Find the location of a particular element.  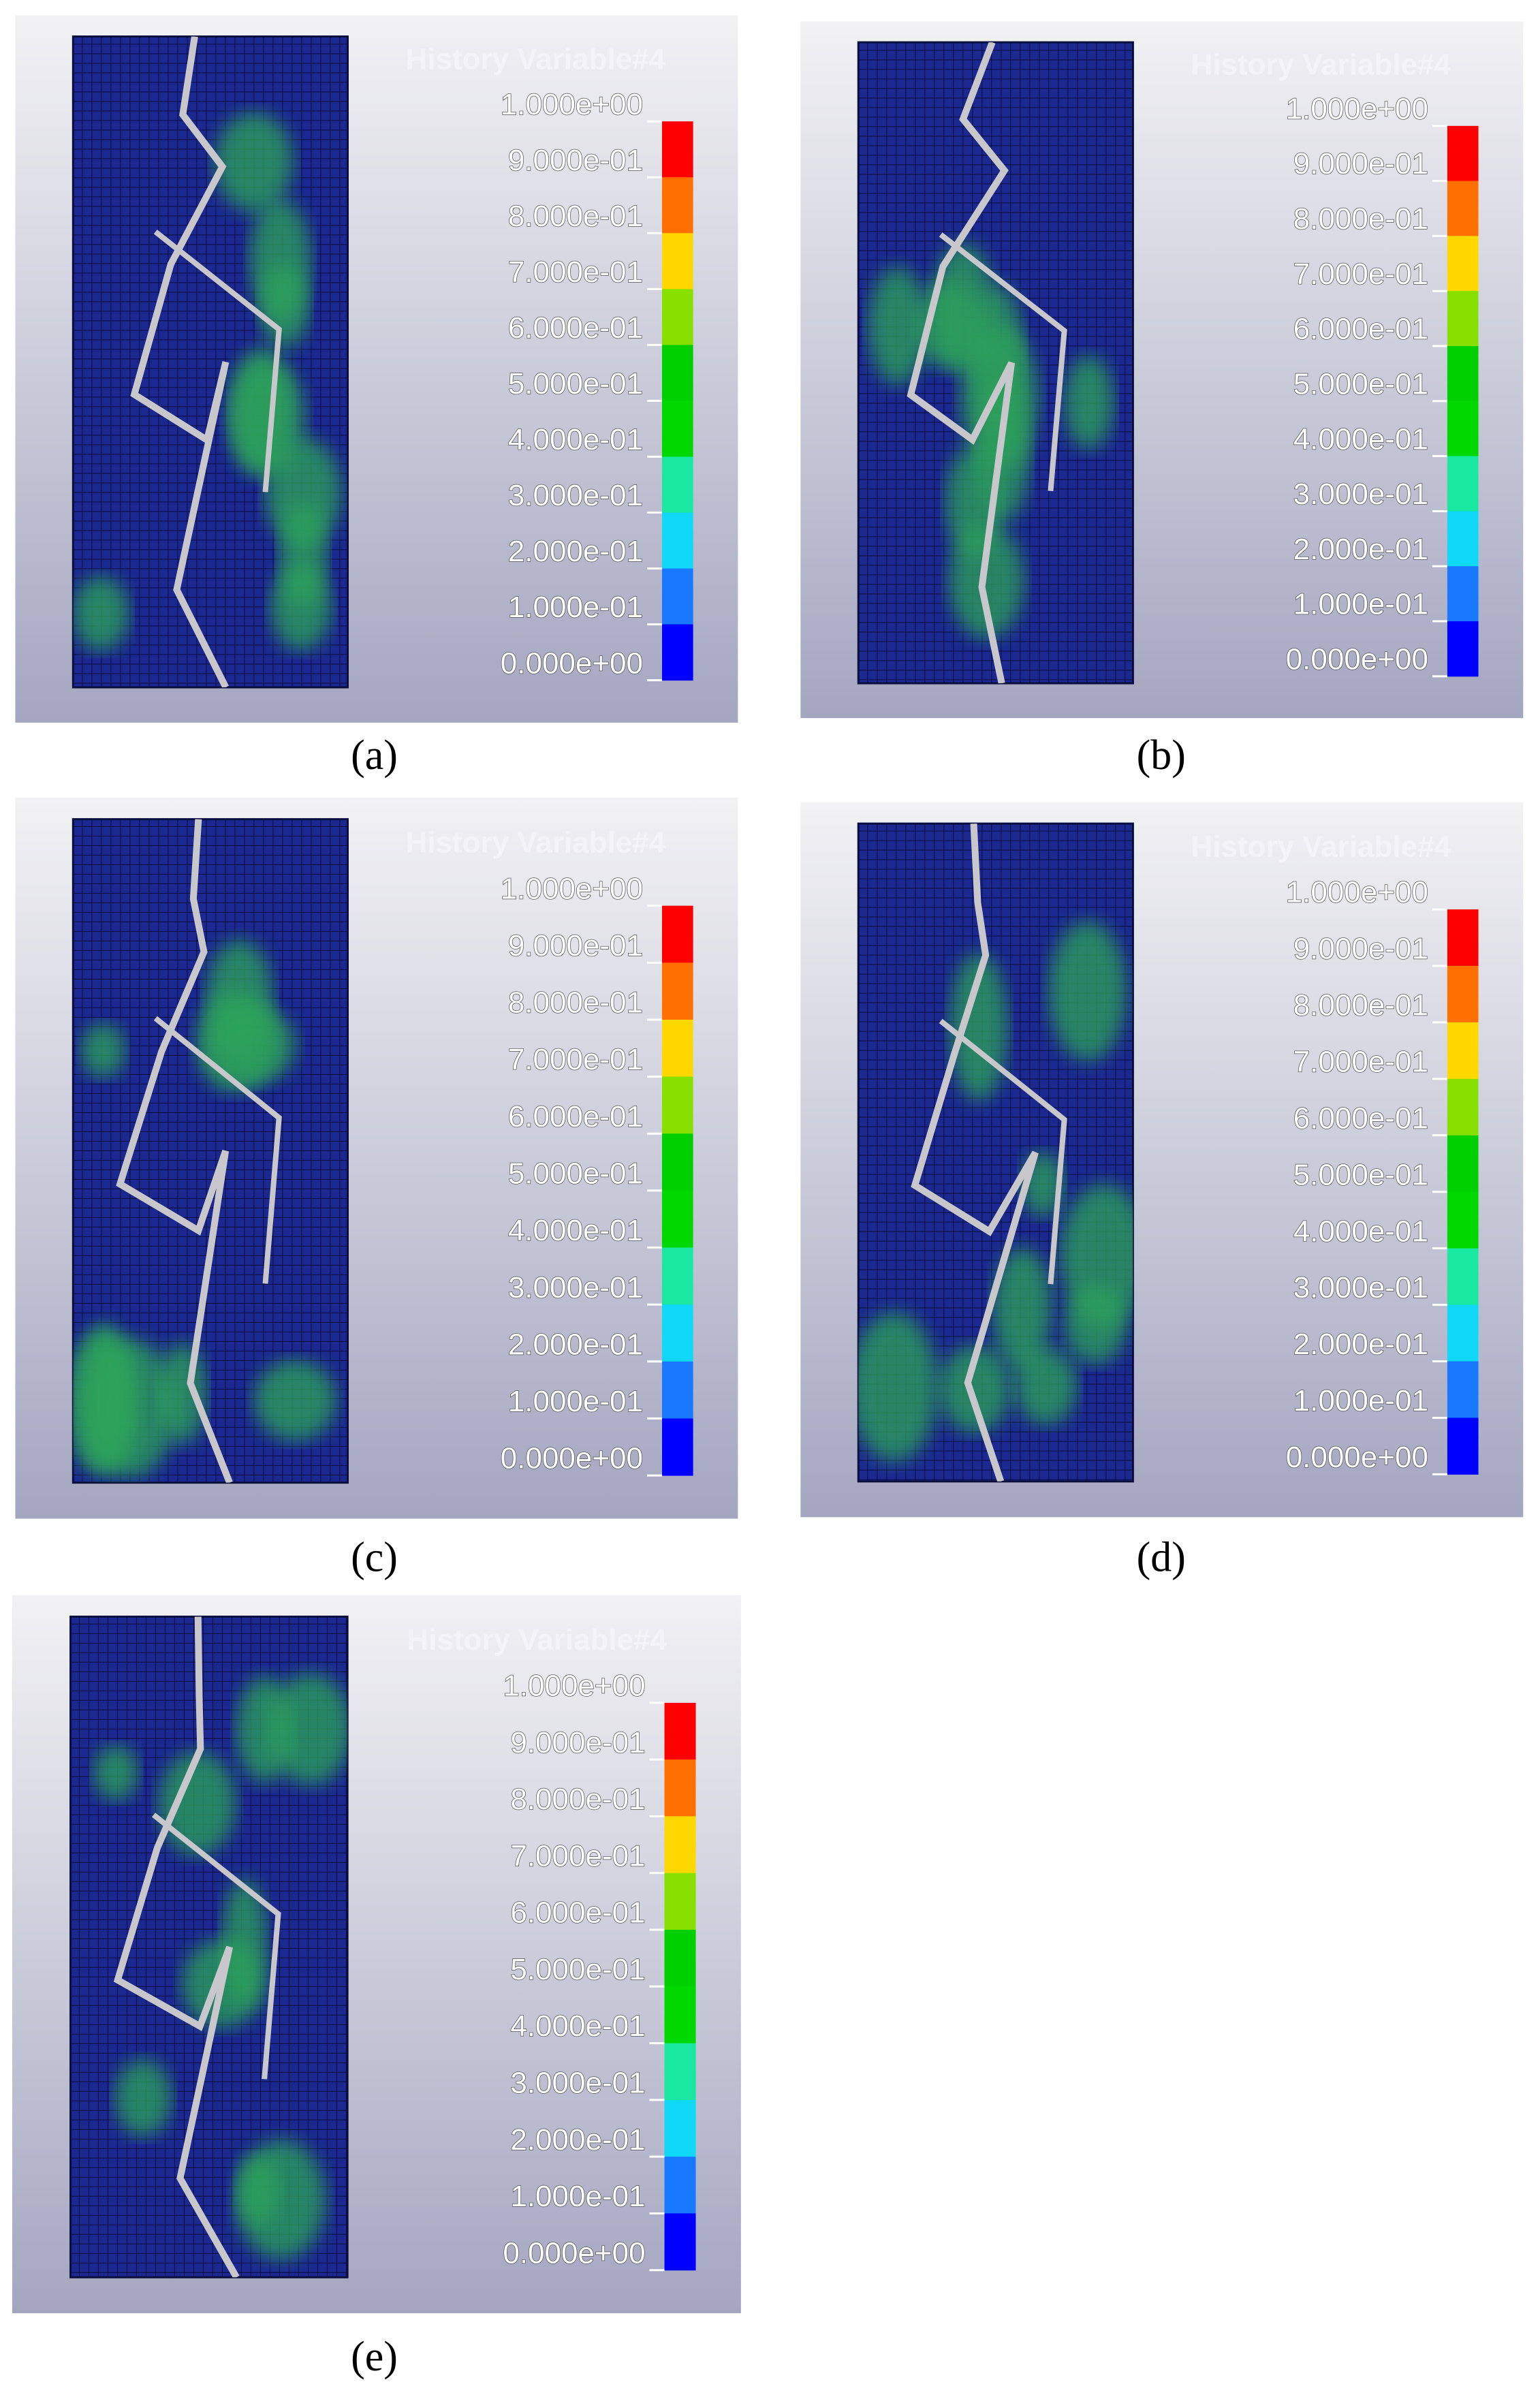

colorbar-label: 7.000e-01 is located at coordinates (575, 272).